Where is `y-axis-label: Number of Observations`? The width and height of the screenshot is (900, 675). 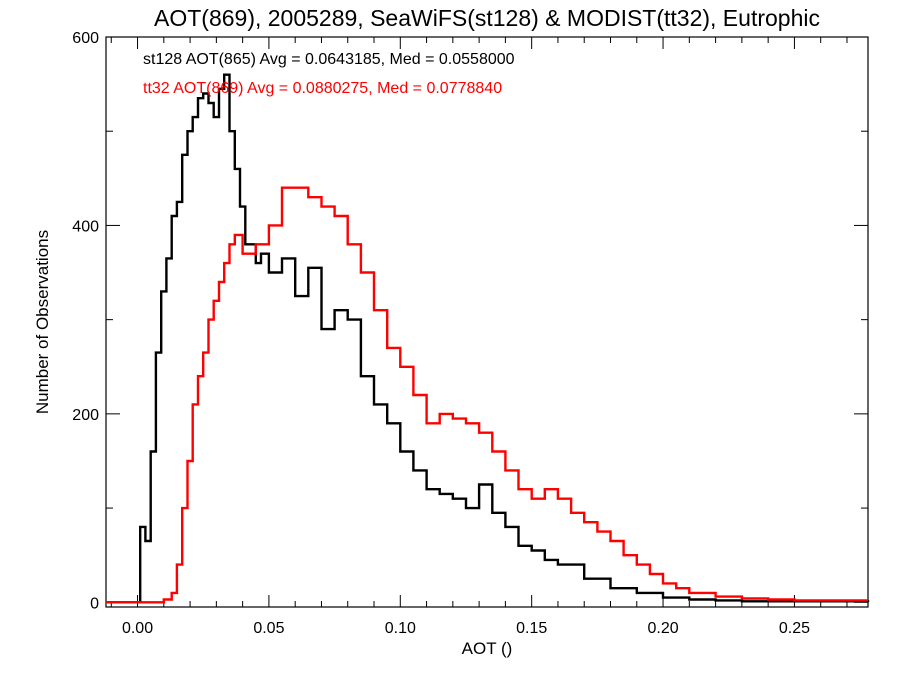 y-axis-label: Number of Observations is located at coordinates (42, 322).